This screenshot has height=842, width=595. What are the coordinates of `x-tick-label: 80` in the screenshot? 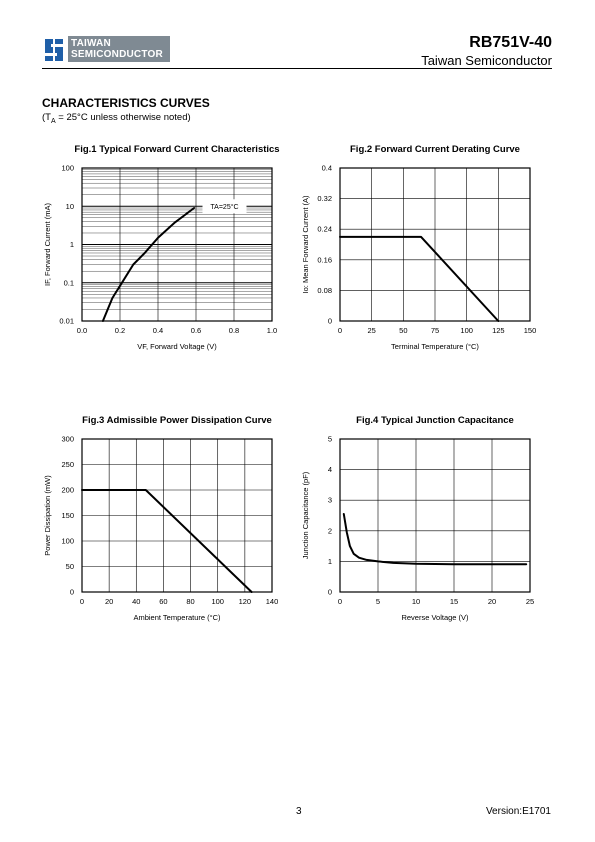 It's located at (190, 601).